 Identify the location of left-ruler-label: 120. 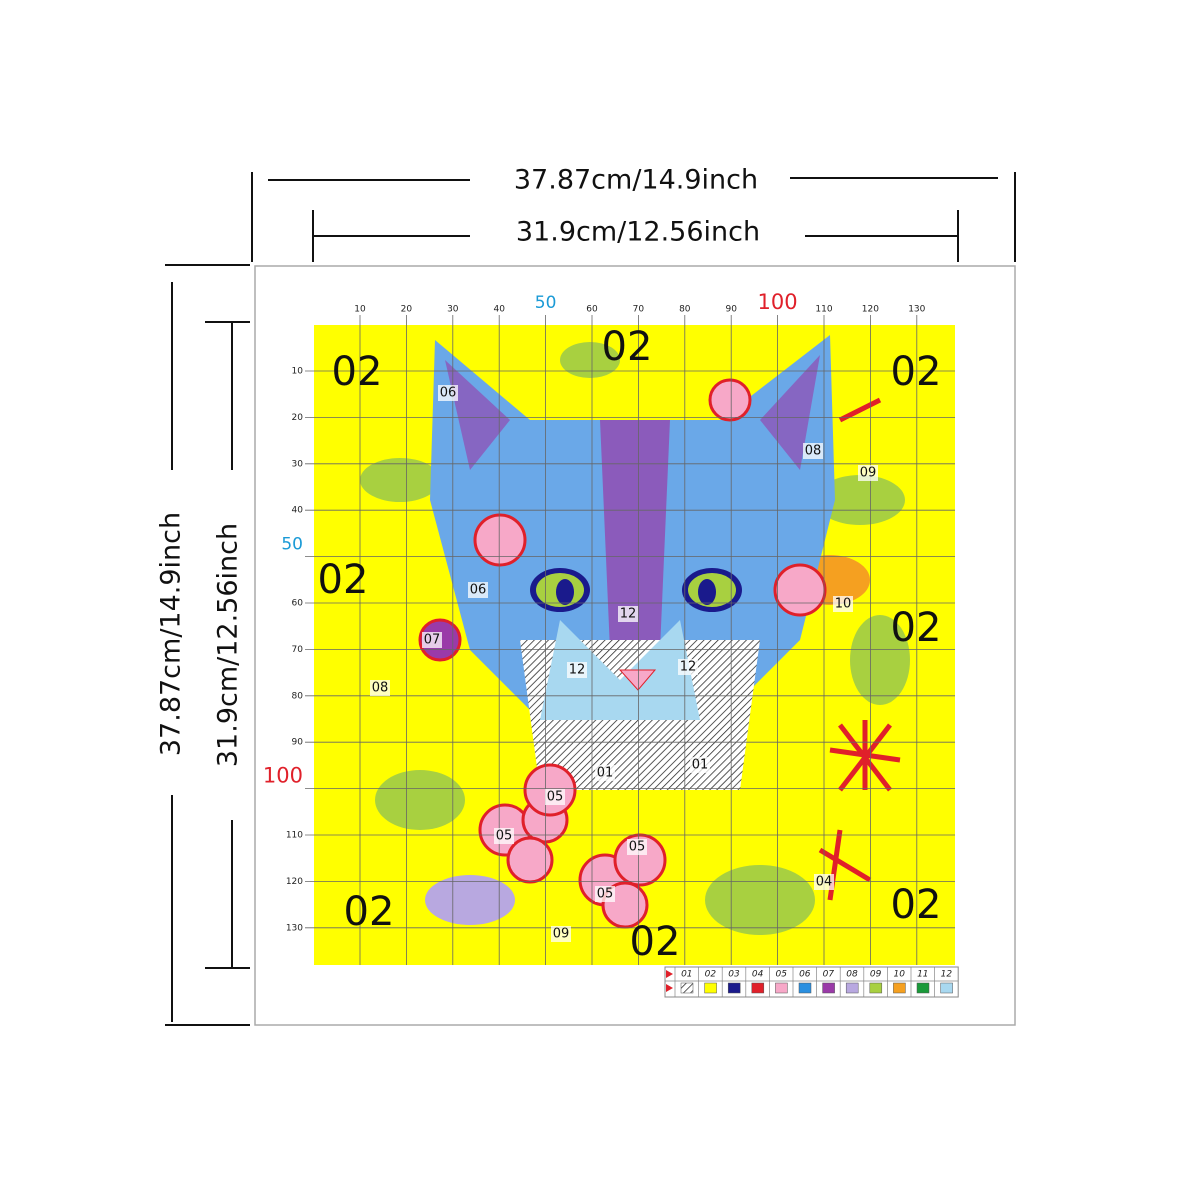
(294, 882).